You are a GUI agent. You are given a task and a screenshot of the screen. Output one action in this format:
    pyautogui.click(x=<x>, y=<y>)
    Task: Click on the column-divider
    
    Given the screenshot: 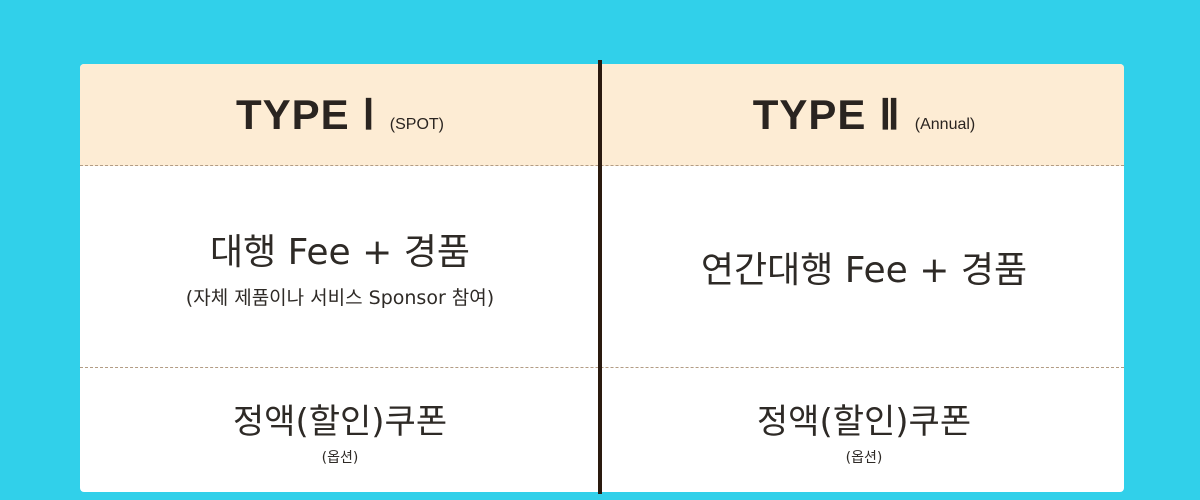 What is the action you would take?
    pyautogui.click(x=600, y=277)
    